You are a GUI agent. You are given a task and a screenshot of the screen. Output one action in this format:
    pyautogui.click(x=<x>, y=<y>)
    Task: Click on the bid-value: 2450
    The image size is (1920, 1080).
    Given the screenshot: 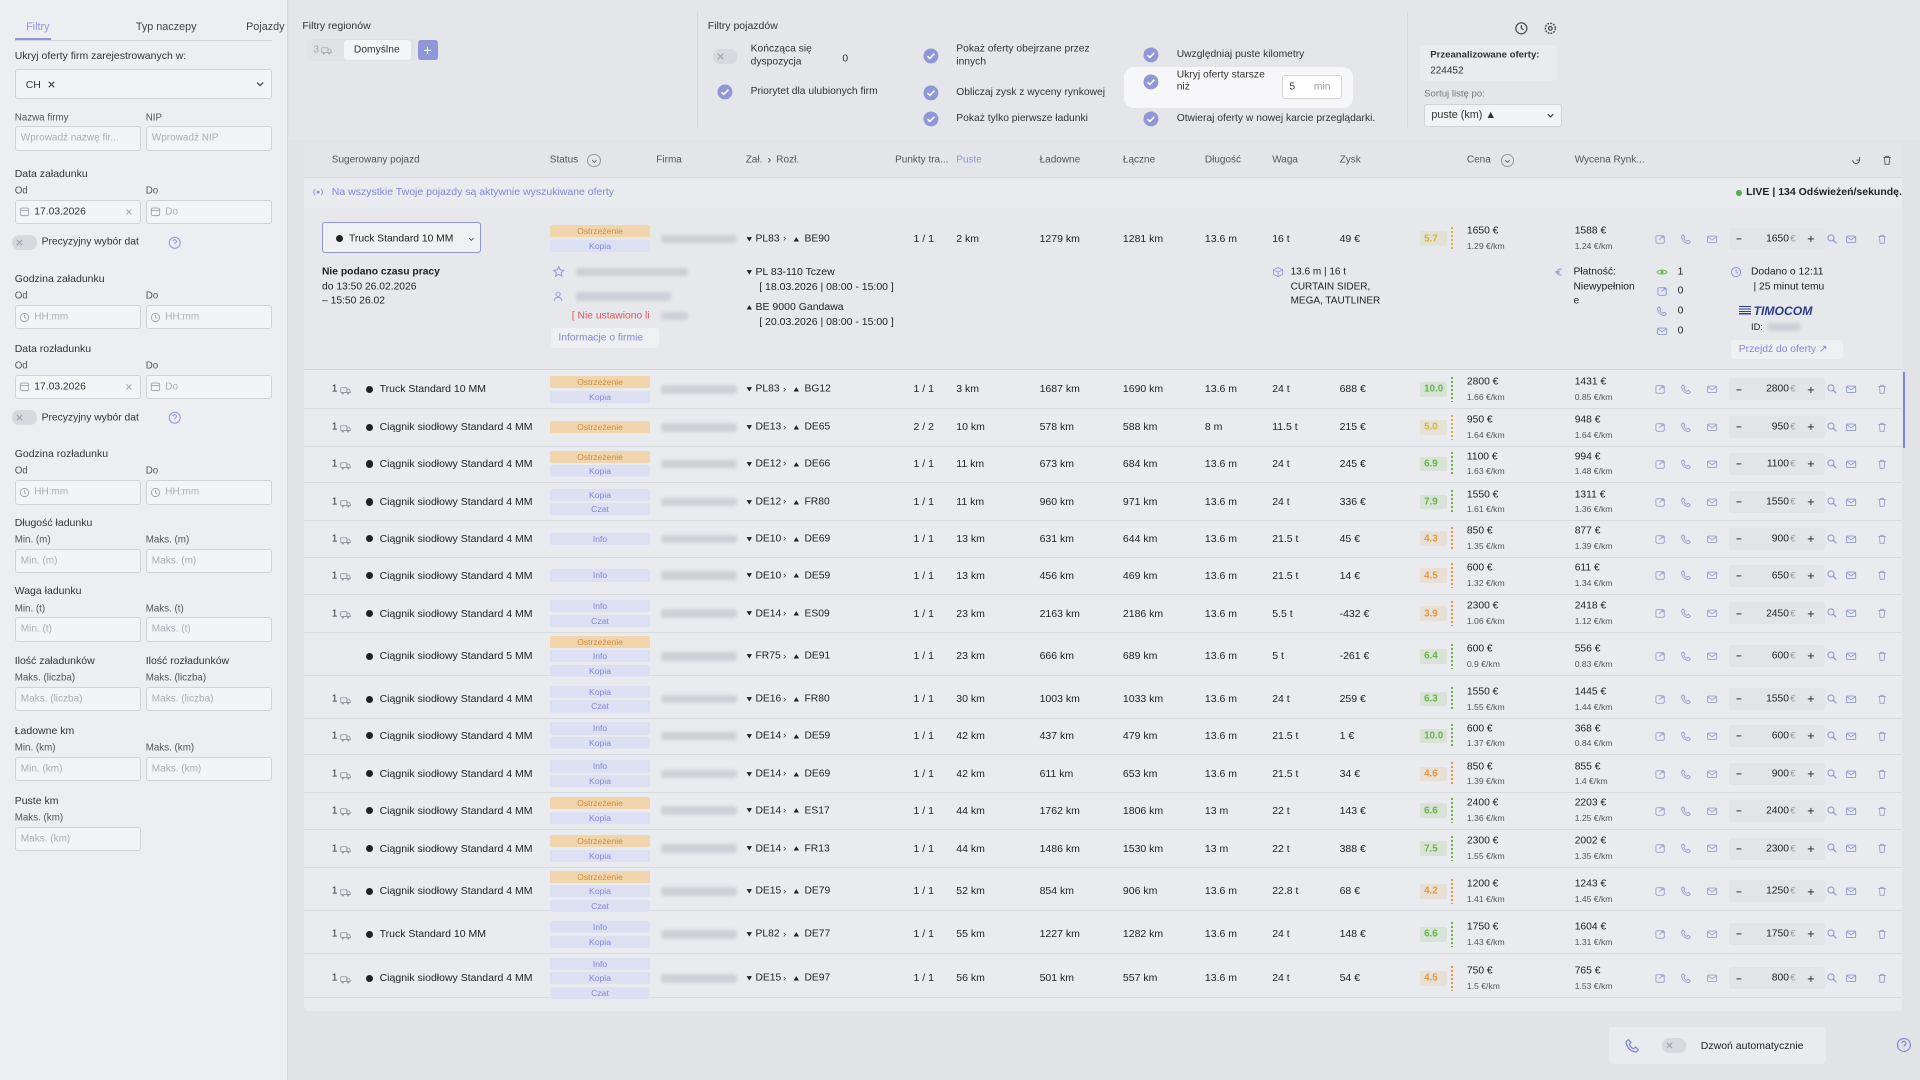 What is the action you would take?
    pyautogui.click(x=1777, y=613)
    